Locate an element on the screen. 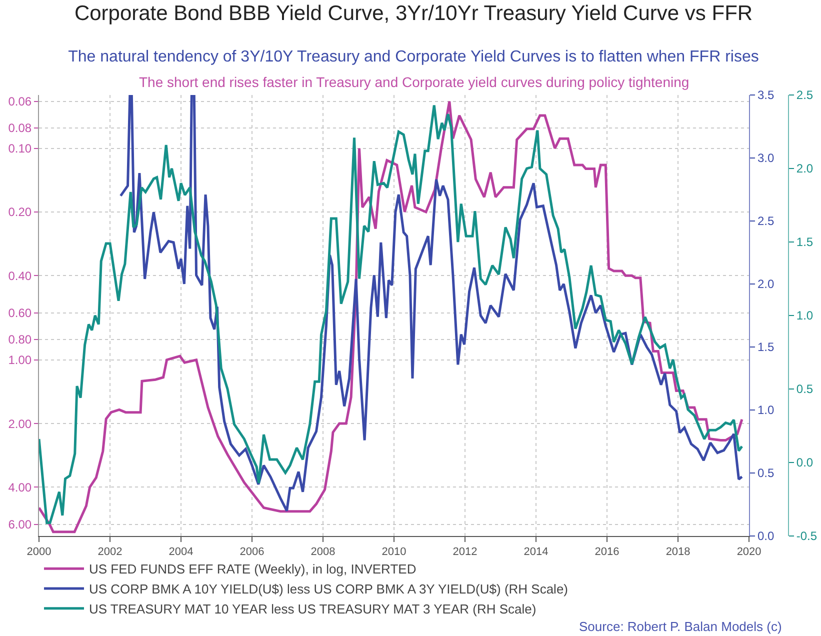  x-tick-label: 2000 is located at coordinates (39, 552).